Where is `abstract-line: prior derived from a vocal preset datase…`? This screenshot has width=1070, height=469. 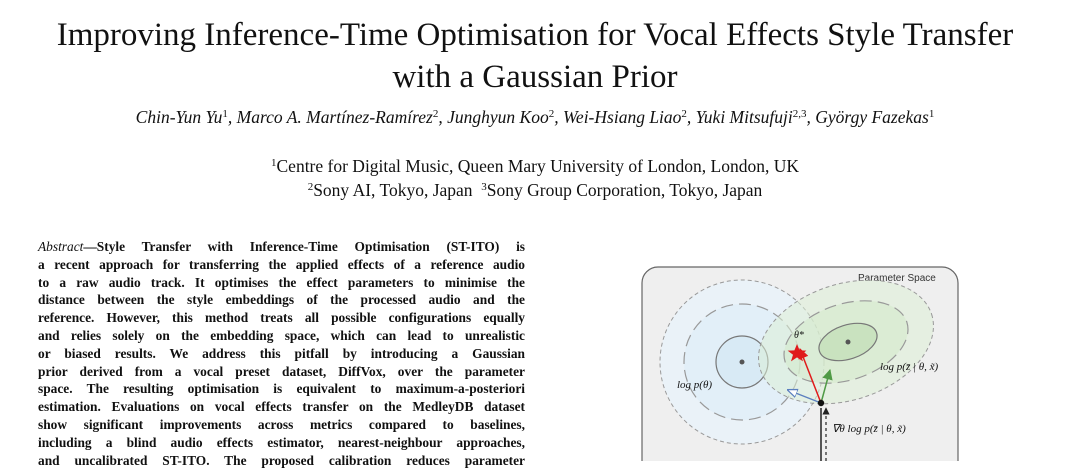
abstract-line: prior derived from a vocal preset datase… is located at coordinates (281, 371).